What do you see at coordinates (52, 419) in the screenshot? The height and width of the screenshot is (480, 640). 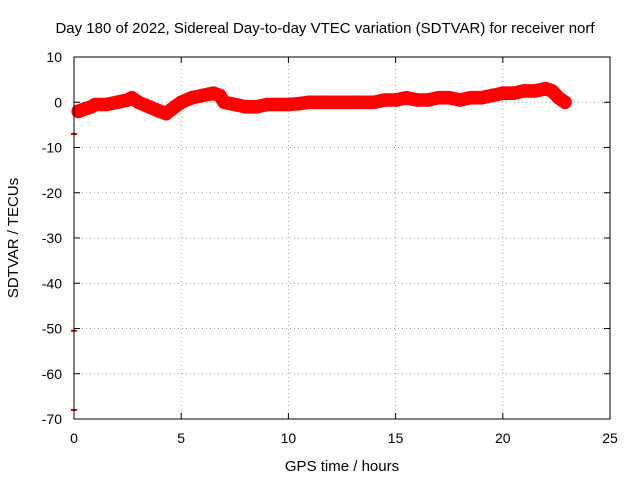 I see `y-tick-label: -70` at bounding box center [52, 419].